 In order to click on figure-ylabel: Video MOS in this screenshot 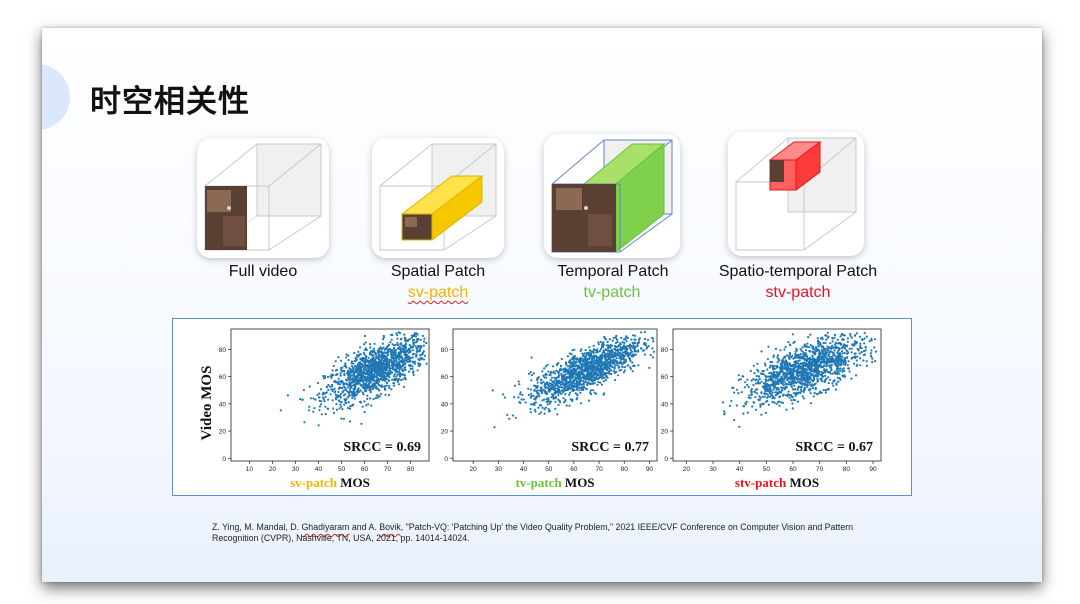, I will do `click(207, 403)`.